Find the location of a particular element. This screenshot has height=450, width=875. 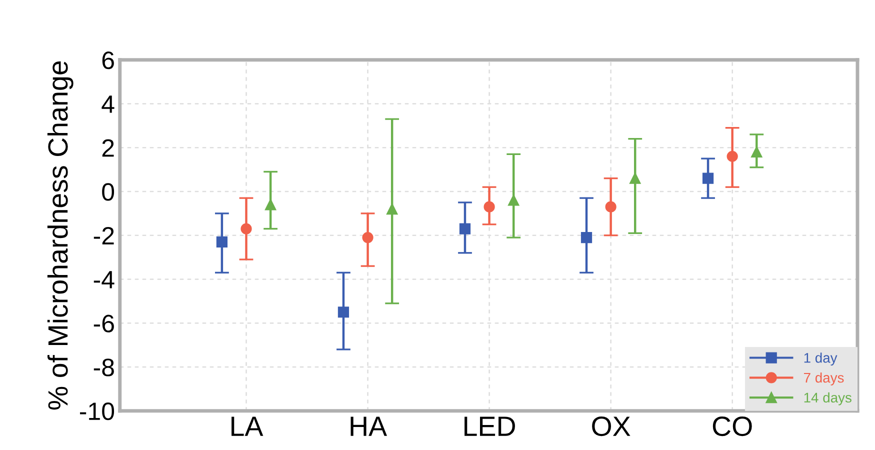

legend-label: 7 days is located at coordinates (824, 379).